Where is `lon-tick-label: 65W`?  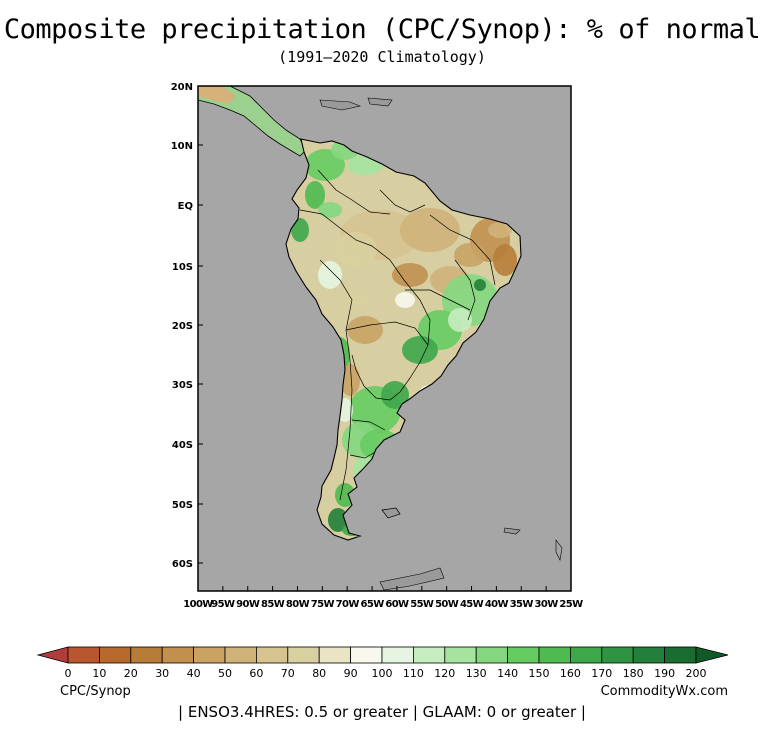 lon-tick-label: 65W is located at coordinates (372, 604).